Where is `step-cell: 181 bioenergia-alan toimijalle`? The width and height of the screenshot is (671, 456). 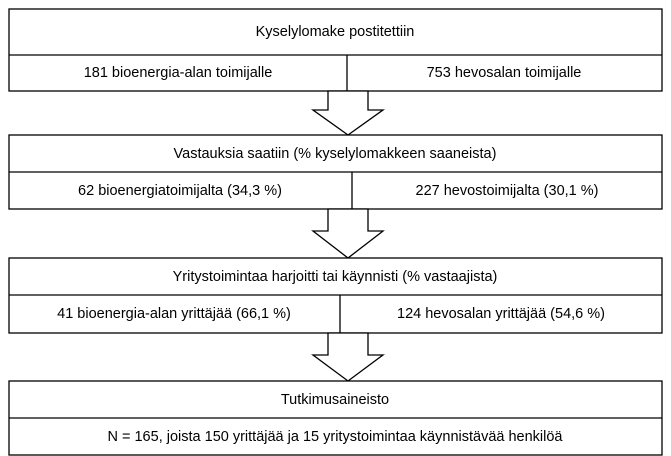
step-cell: 181 bioenergia-alan toimijalle is located at coordinates (178, 73).